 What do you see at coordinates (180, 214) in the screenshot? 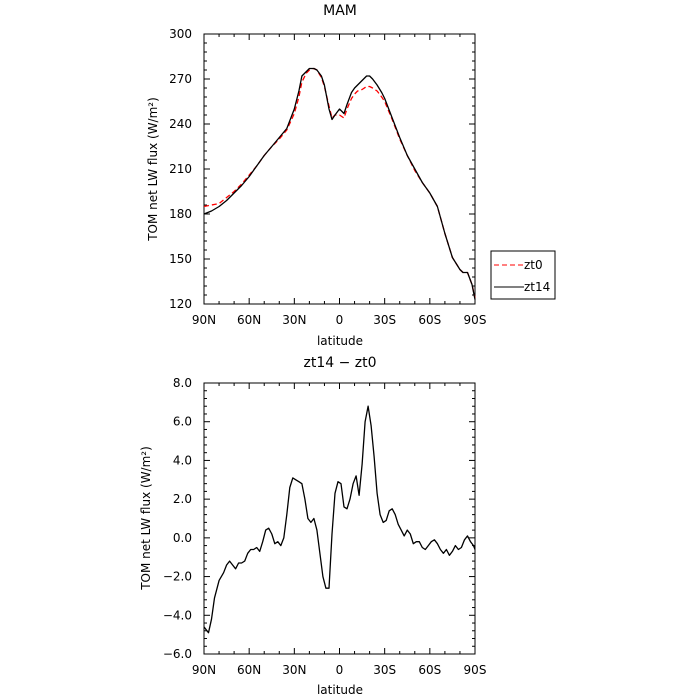
I see `y-tick-label: 180` at bounding box center [180, 214].